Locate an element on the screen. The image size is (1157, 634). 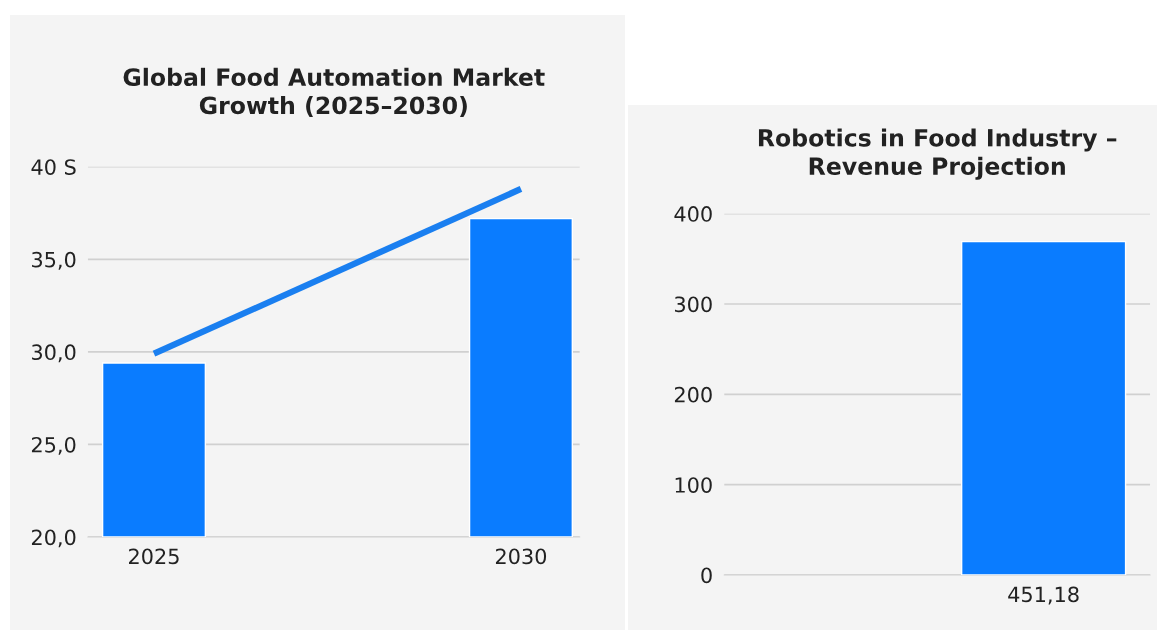
y-tick-label: 20,0 is located at coordinates (53, 538).